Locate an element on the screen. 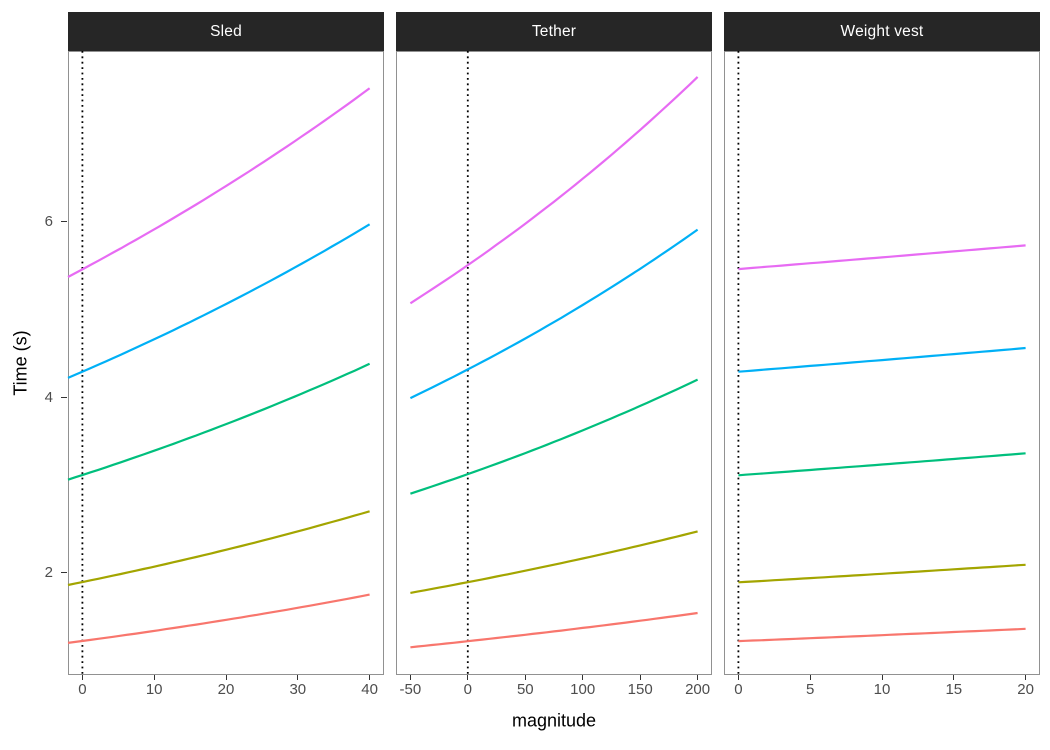 The height and width of the screenshot is (750, 1050). facet-label-tether: Tether is located at coordinates (554, 31).